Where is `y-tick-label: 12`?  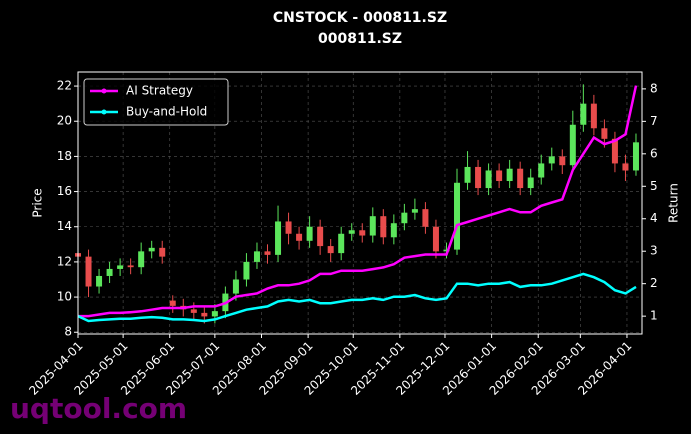
y-tick-label: 12 is located at coordinates (64, 261).